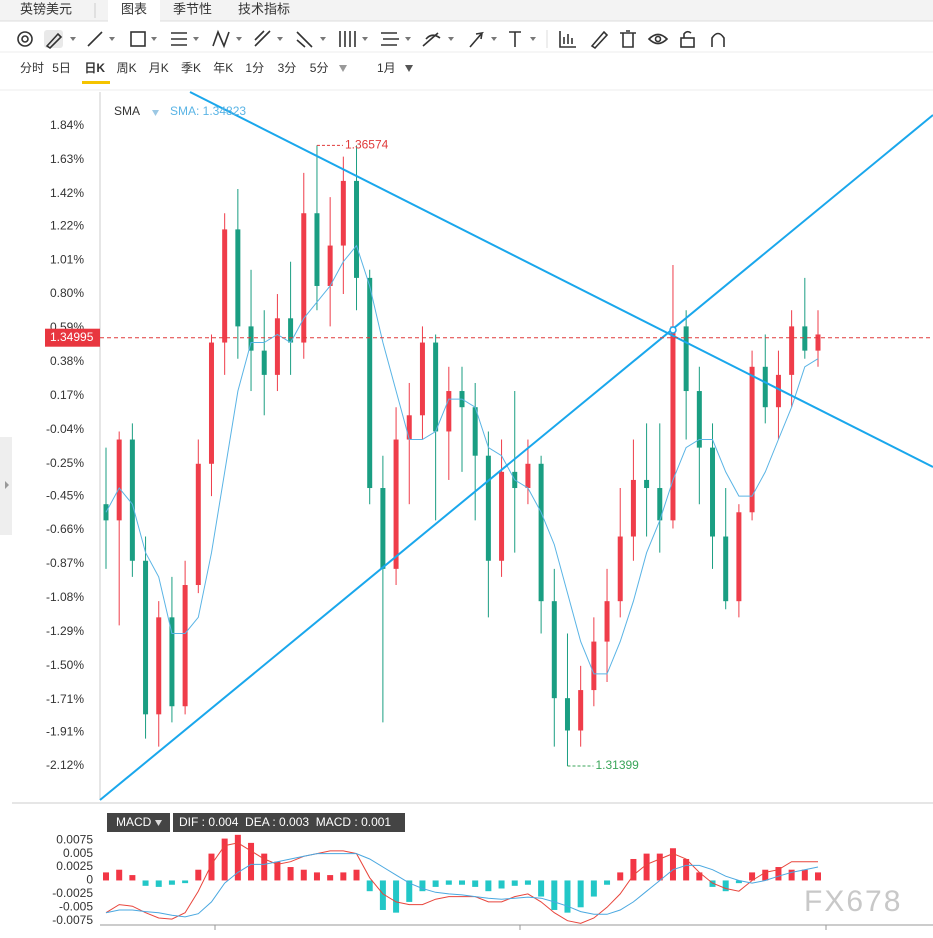 This screenshot has height=938, width=933. I want to click on period-option: 分时, so click(32, 68).